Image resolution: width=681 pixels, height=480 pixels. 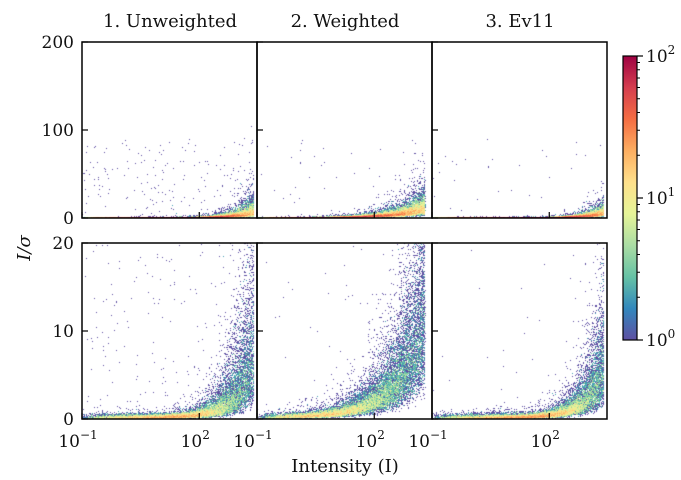 I want to click on x-axis-label-text: Intensity (I), so click(x=344, y=466).